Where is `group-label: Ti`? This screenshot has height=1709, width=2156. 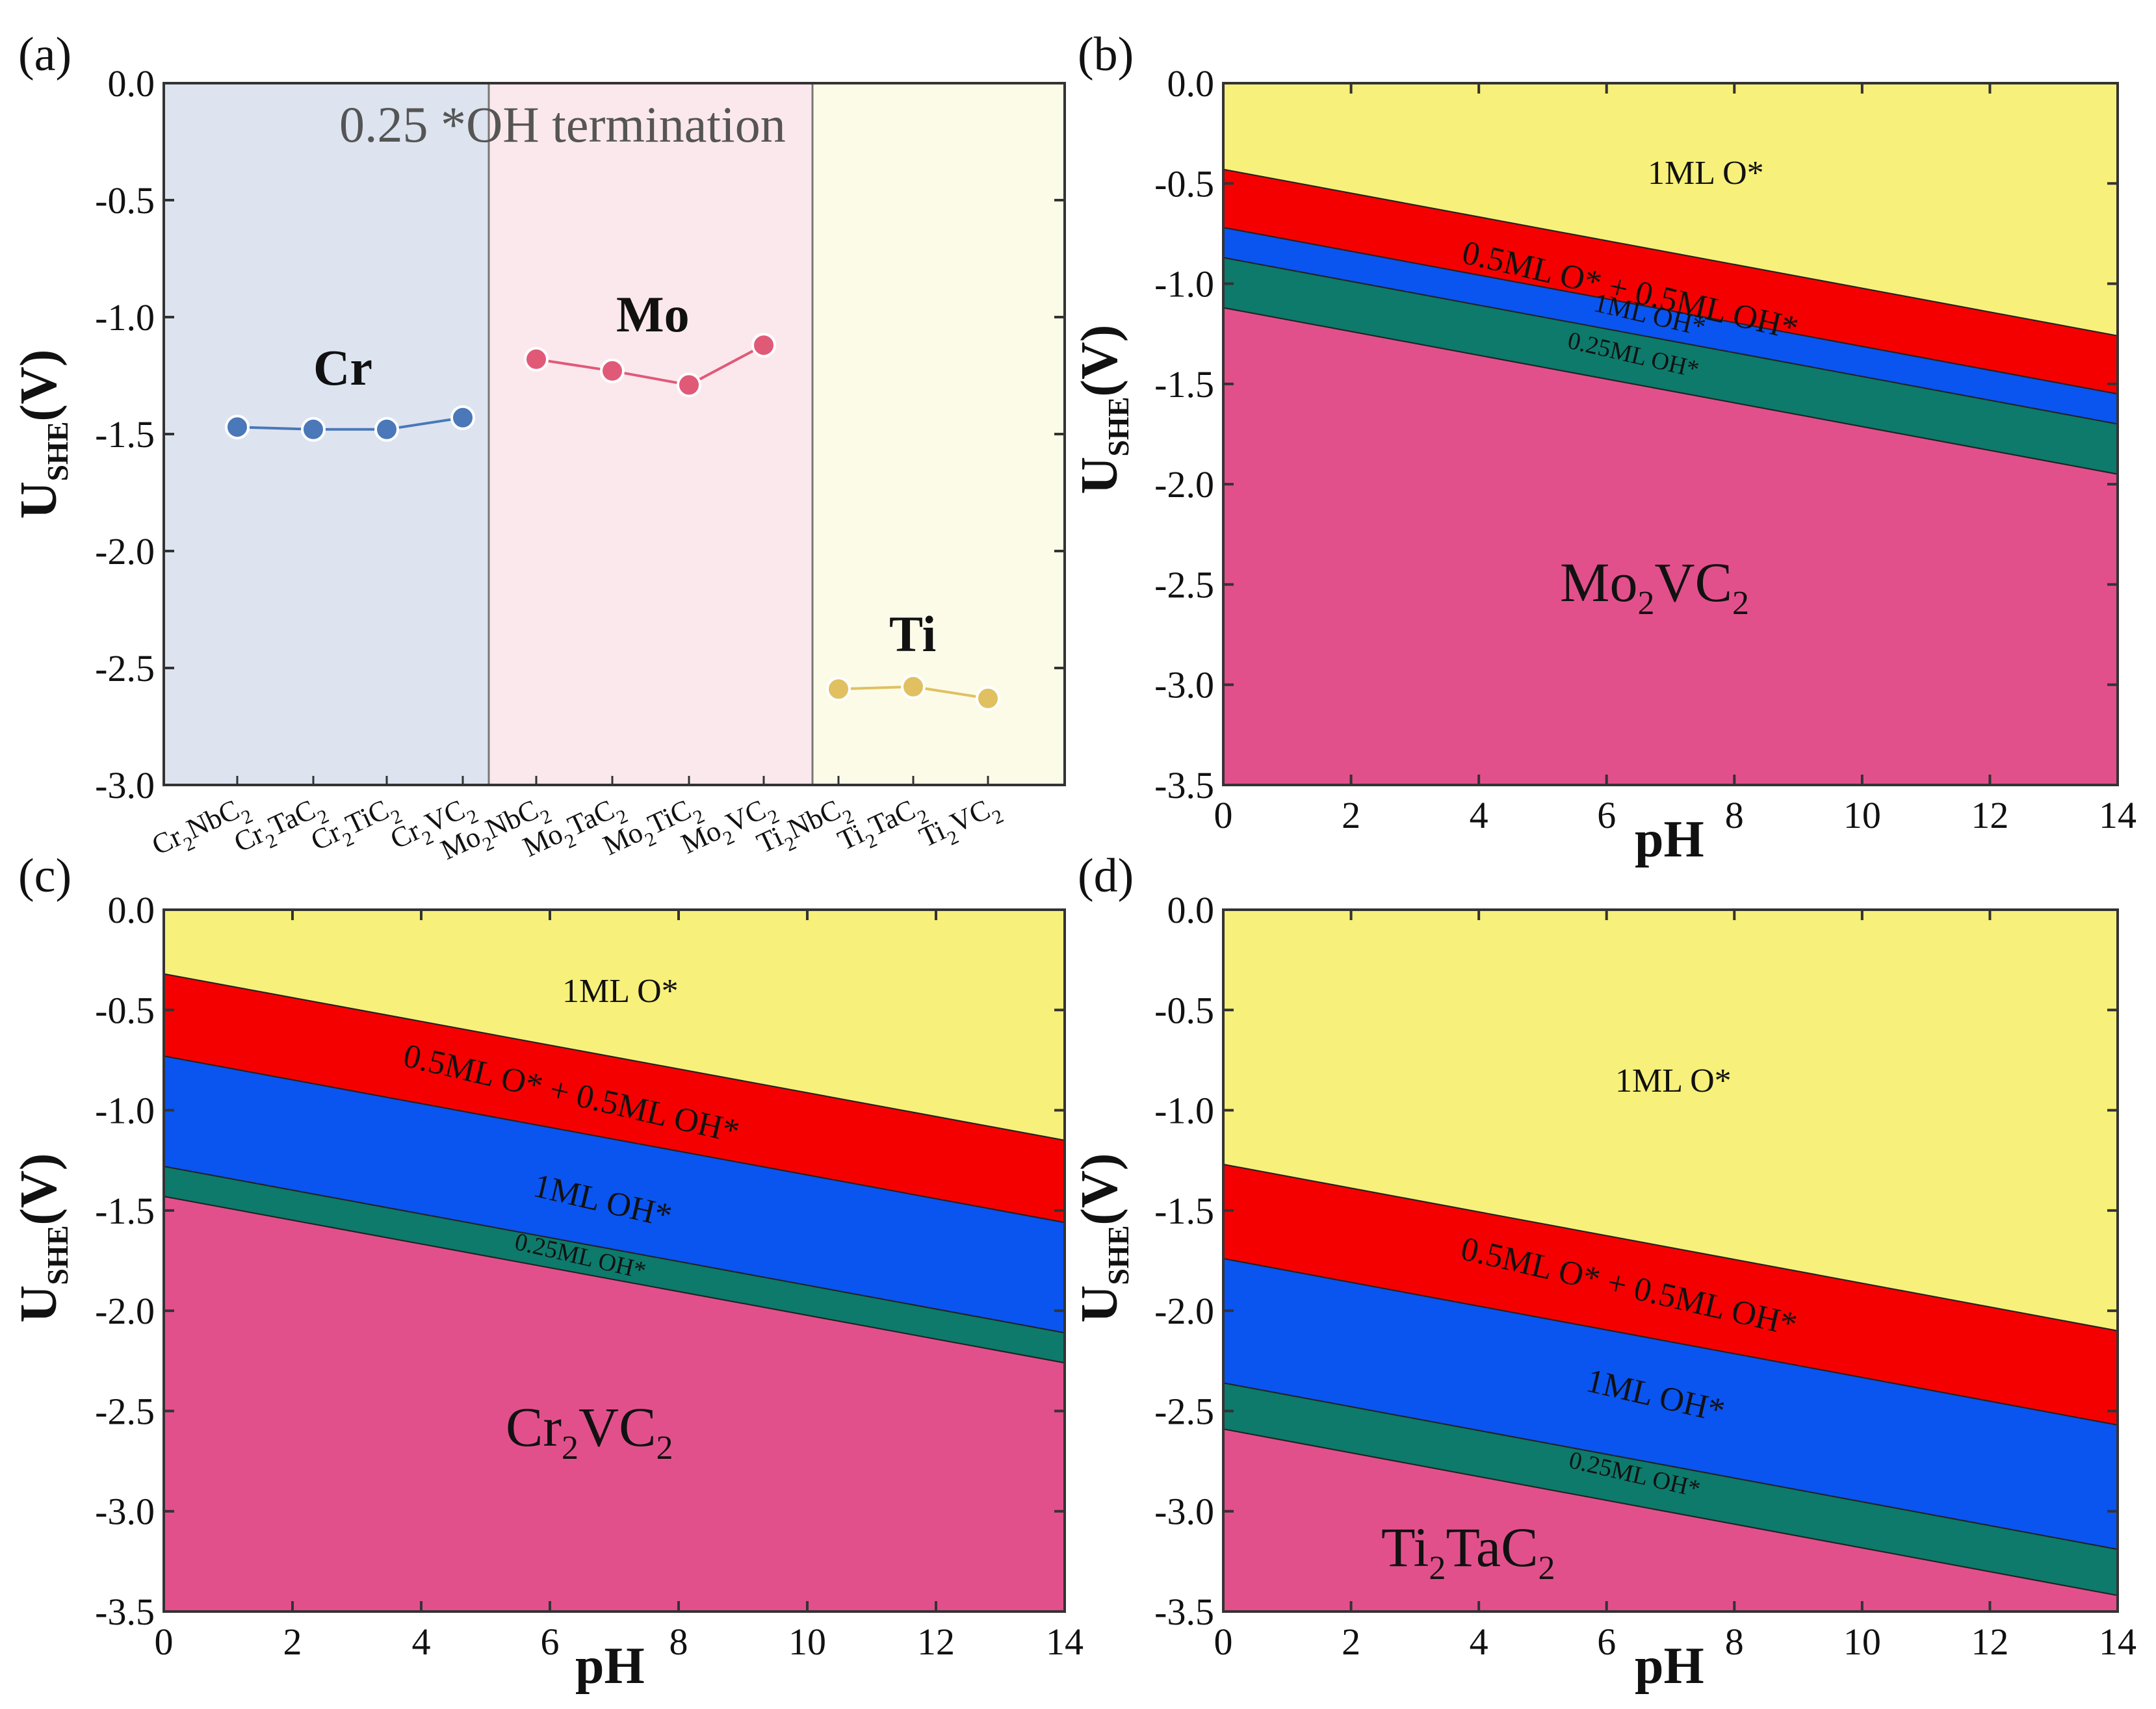
group-label: Ti is located at coordinates (912, 634).